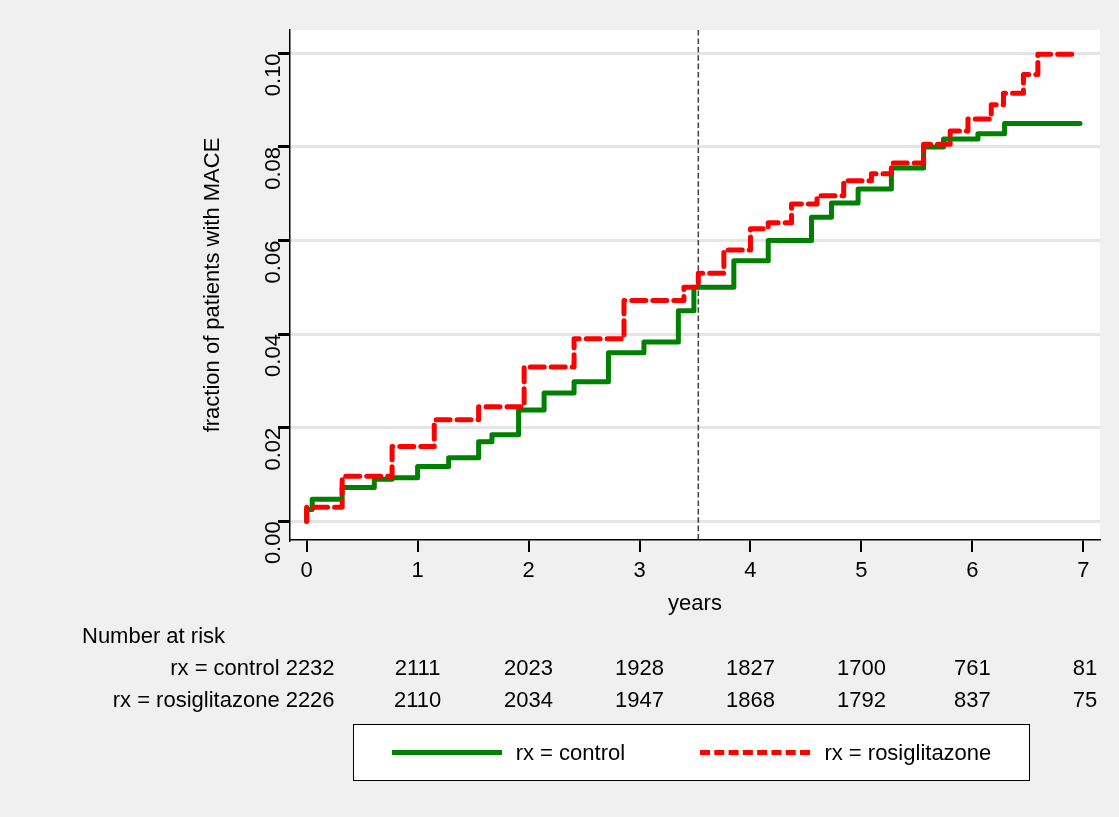  What do you see at coordinates (212, 285) in the screenshot?
I see `y-axis-title: fraction of patients with MACE` at bounding box center [212, 285].